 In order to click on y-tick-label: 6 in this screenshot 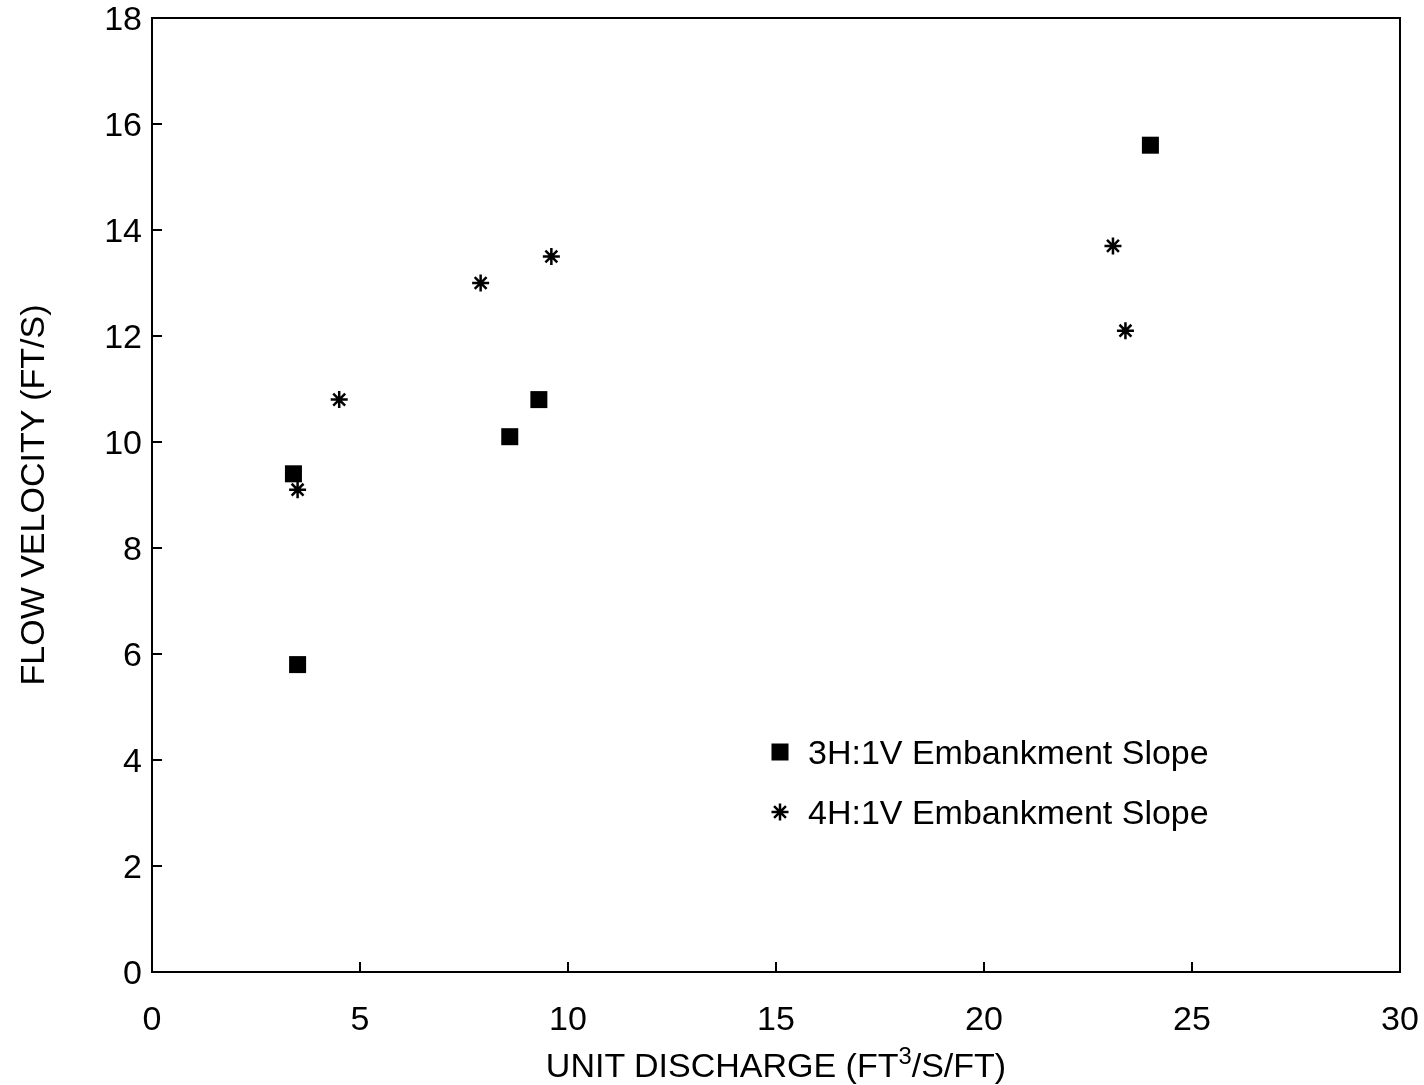, I will do `click(132, 653)`.